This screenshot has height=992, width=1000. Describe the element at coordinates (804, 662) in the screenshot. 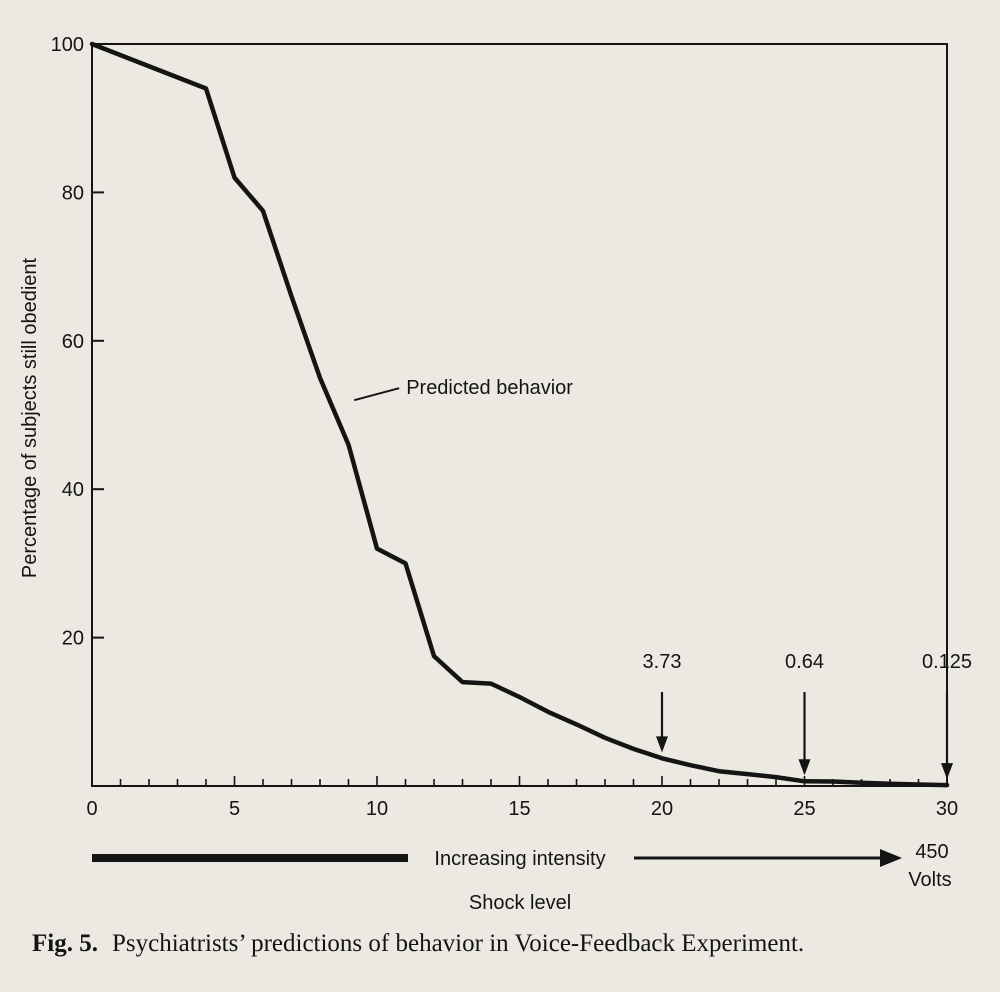

I see `annotation-label: 0.64` at that location.